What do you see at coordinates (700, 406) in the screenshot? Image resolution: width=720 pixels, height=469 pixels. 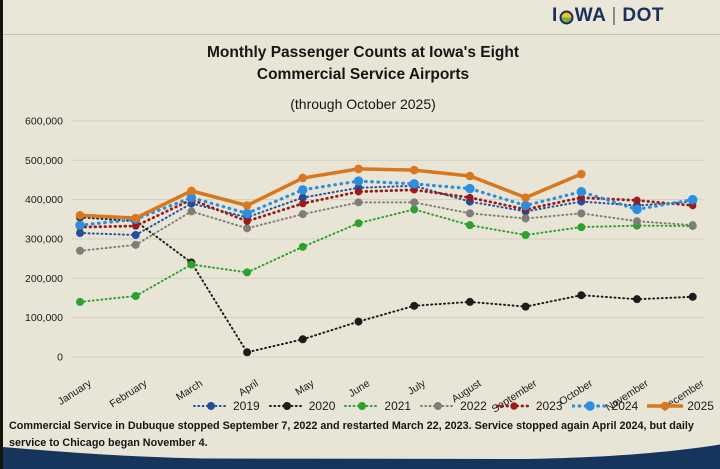 I see `legend-label-2025: 2025` at bounding box center [700, 406].